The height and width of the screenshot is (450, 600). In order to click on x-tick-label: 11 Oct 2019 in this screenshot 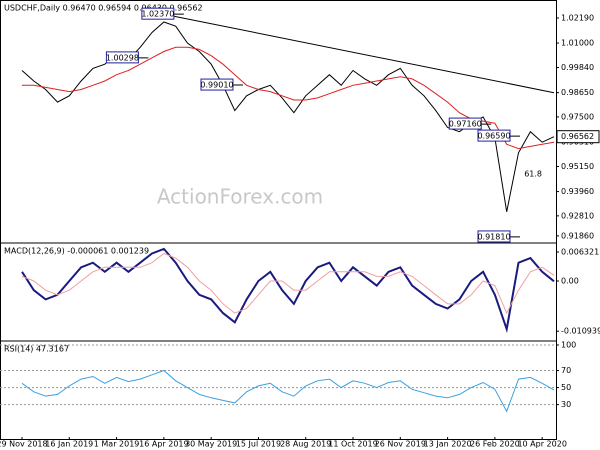, I will do `click(352, 444)`.